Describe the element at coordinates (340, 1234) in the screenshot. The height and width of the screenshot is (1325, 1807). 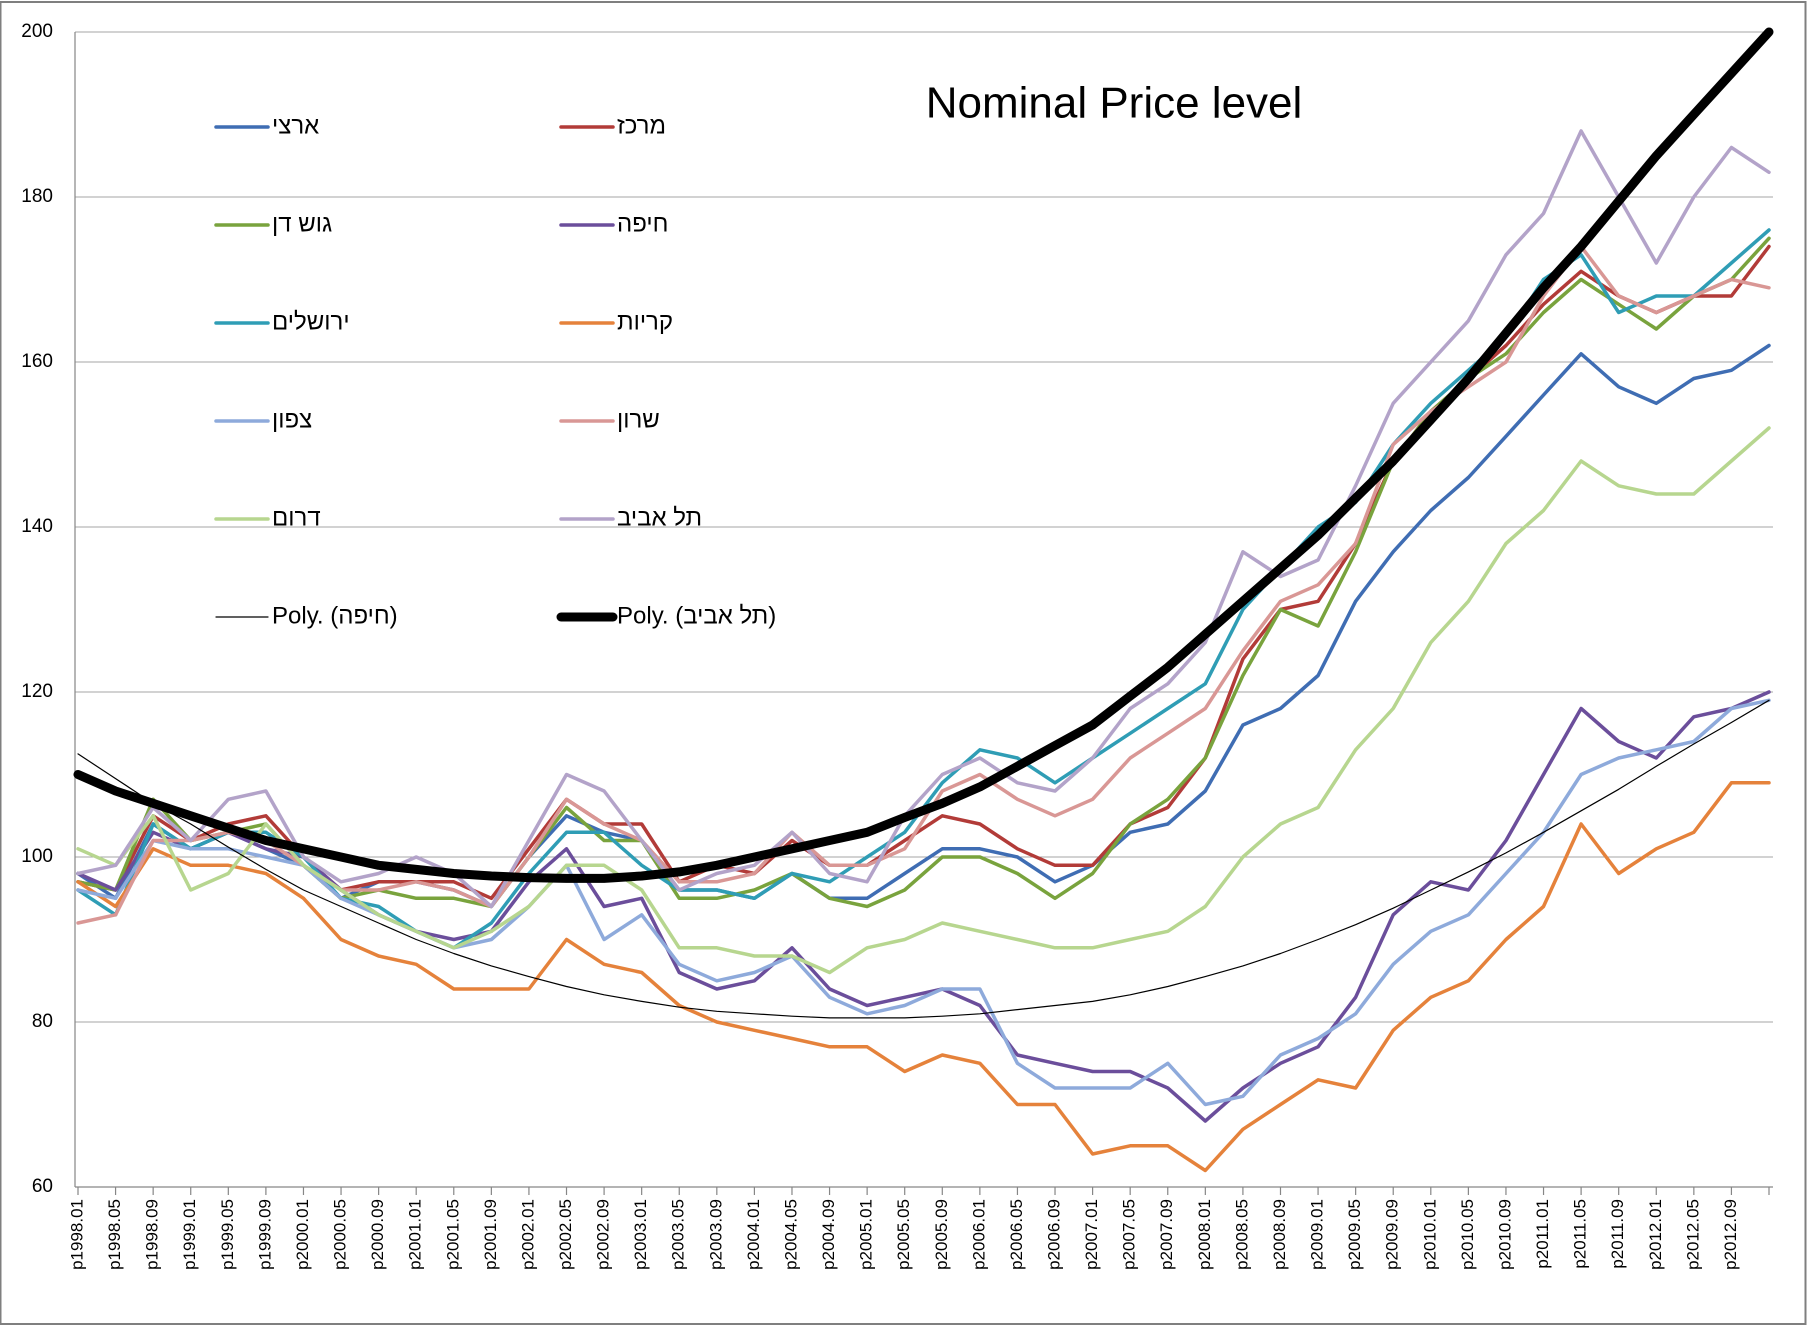
I see `x-tick-label: p2000.05` at that location.